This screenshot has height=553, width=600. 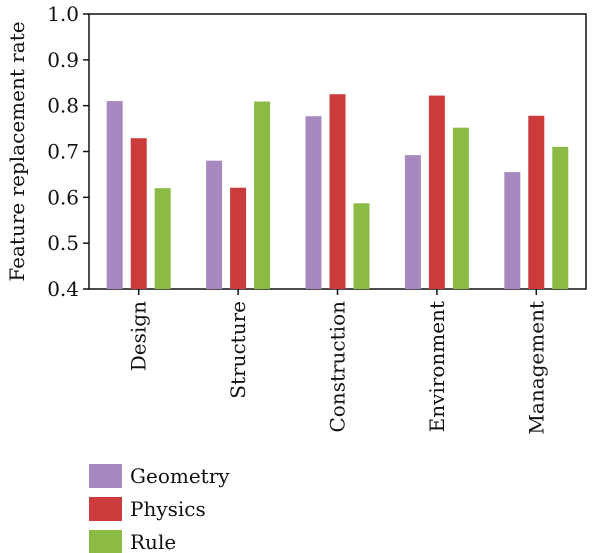 I want to click on x-tick-label: Construction, so click(x=338, y=367).